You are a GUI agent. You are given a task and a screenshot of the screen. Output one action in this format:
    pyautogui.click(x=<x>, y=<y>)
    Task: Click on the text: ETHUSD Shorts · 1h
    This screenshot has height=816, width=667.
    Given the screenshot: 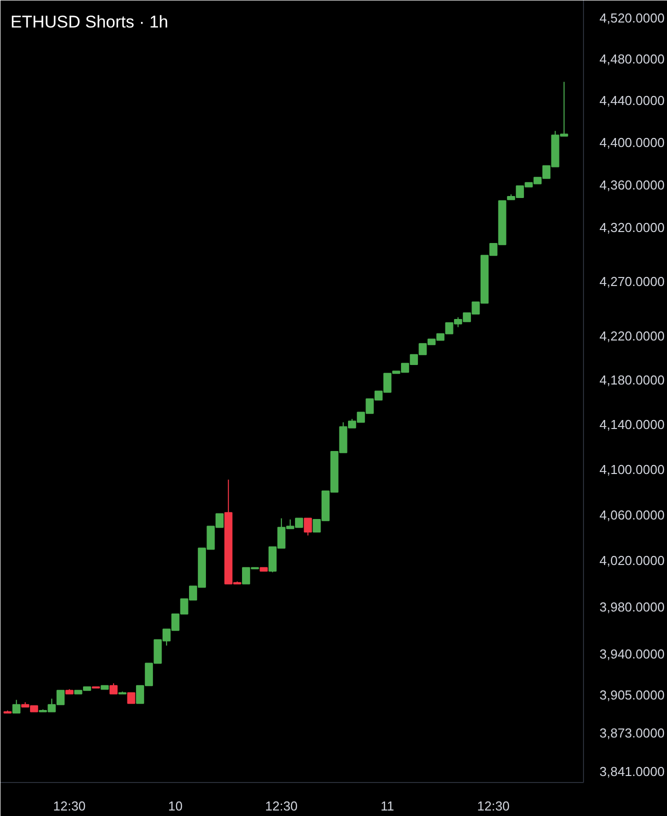 What is the action you would take?
    pyautogui.click(x=89, y=22)
    